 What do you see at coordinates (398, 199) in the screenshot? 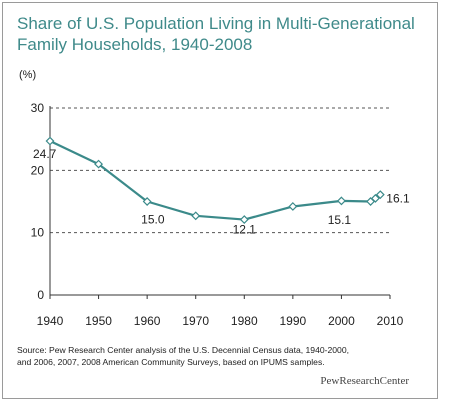
I see `data-label: 16.1` at bounding box center [398, 199].